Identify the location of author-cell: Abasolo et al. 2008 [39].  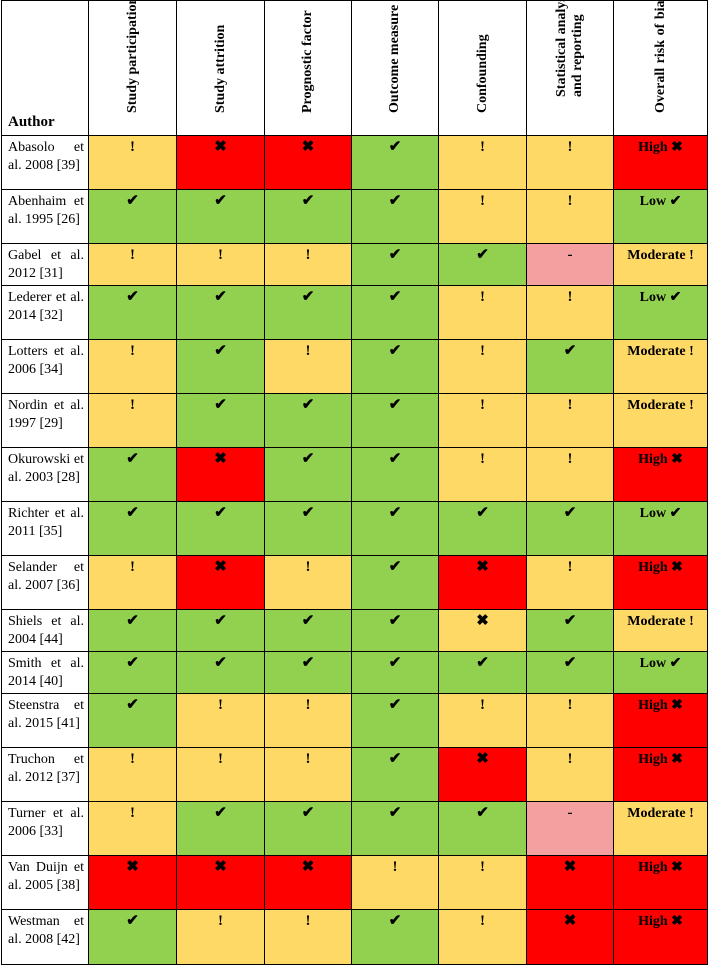
(45, 162).